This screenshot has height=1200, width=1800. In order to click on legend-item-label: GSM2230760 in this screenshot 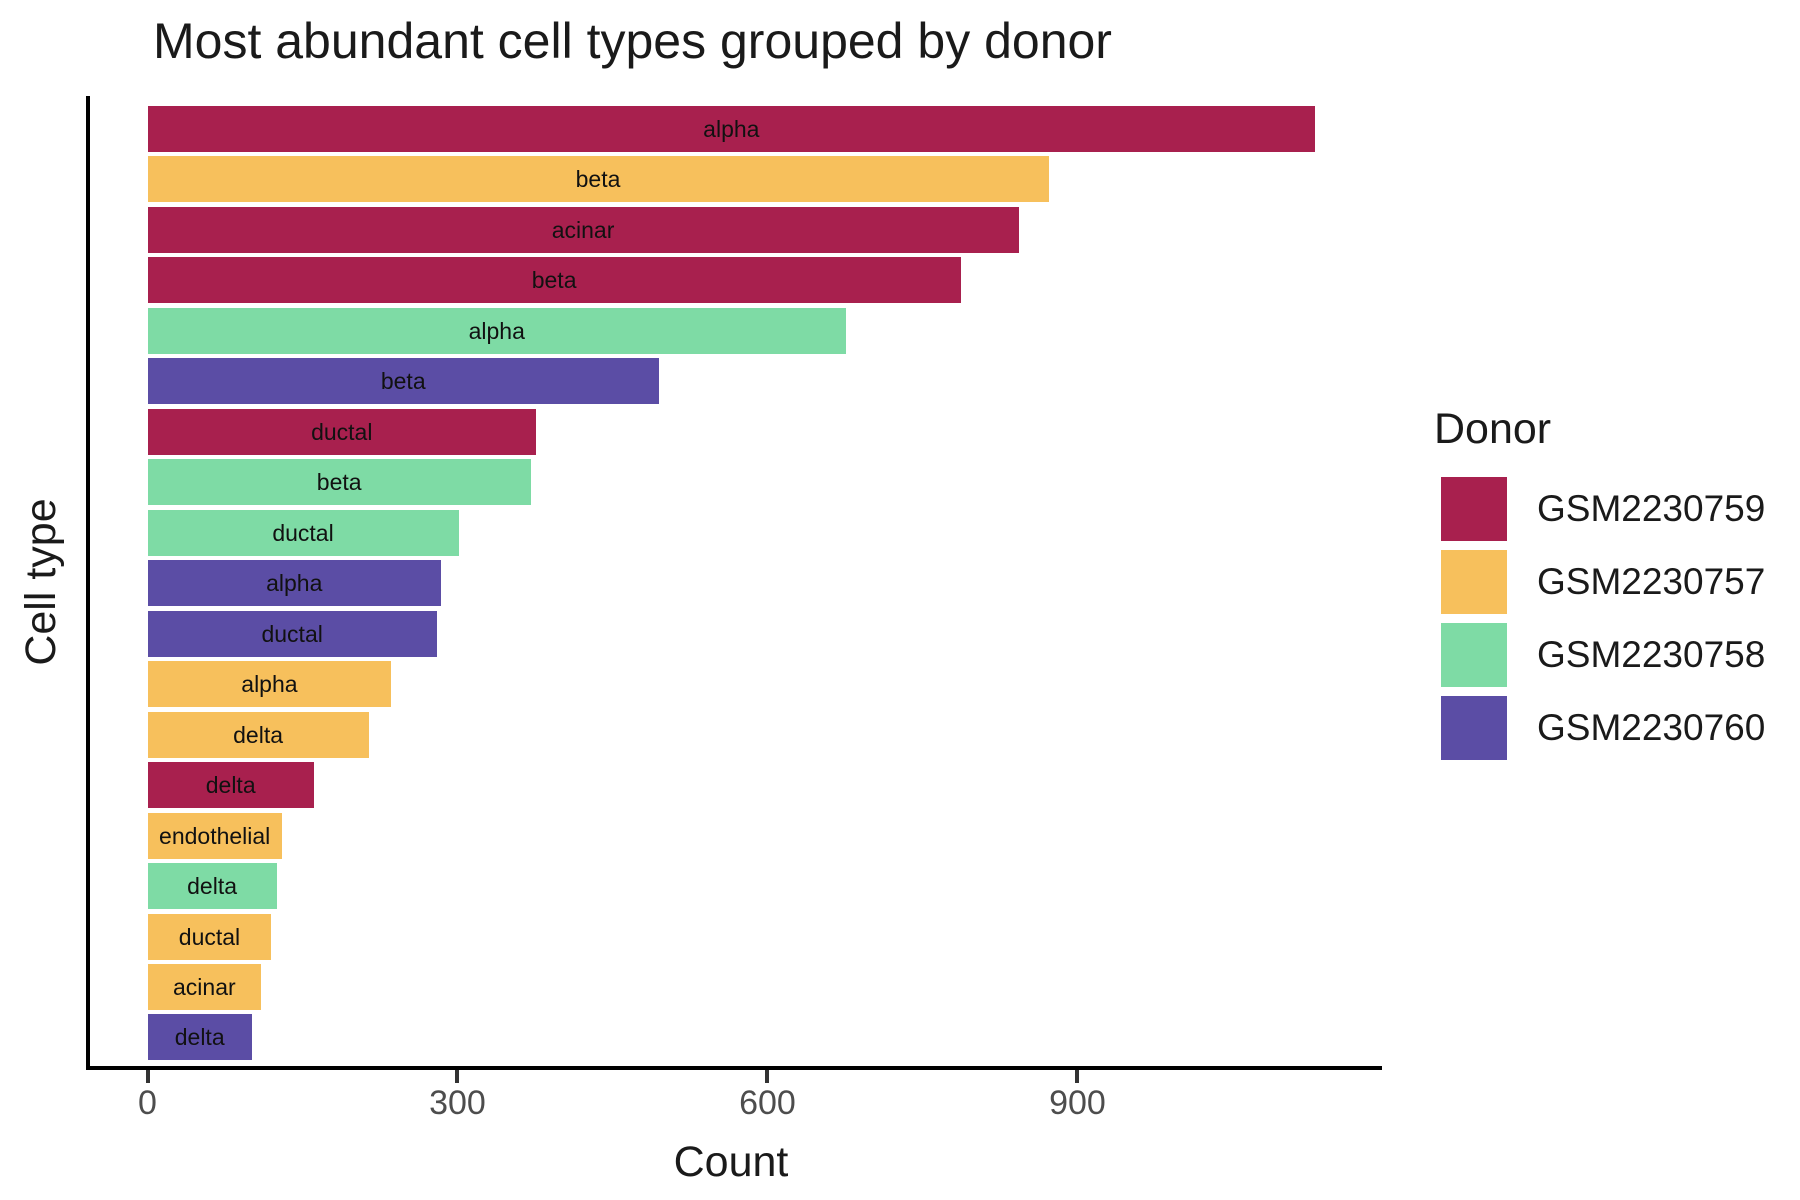, I will do `click(1651, 727)`.